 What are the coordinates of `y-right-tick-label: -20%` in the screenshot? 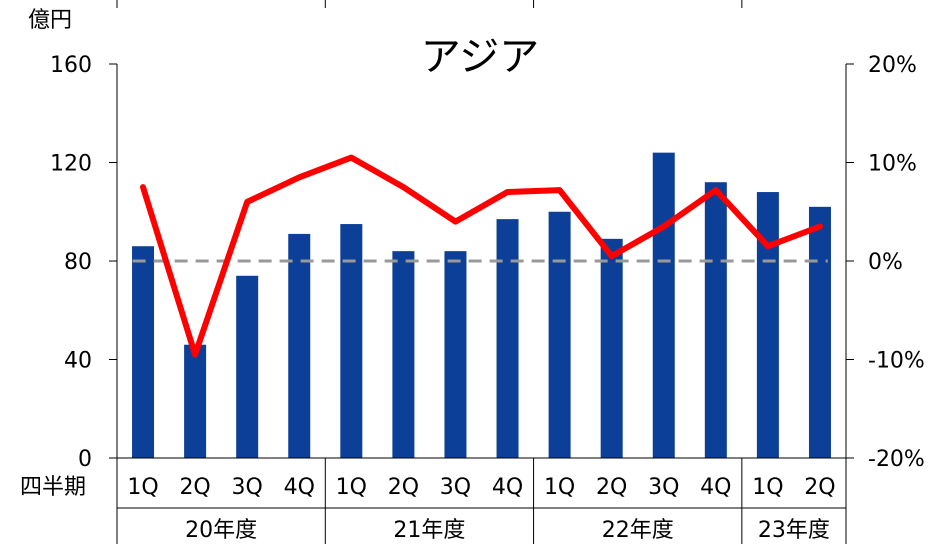 It's located at (896, 459).